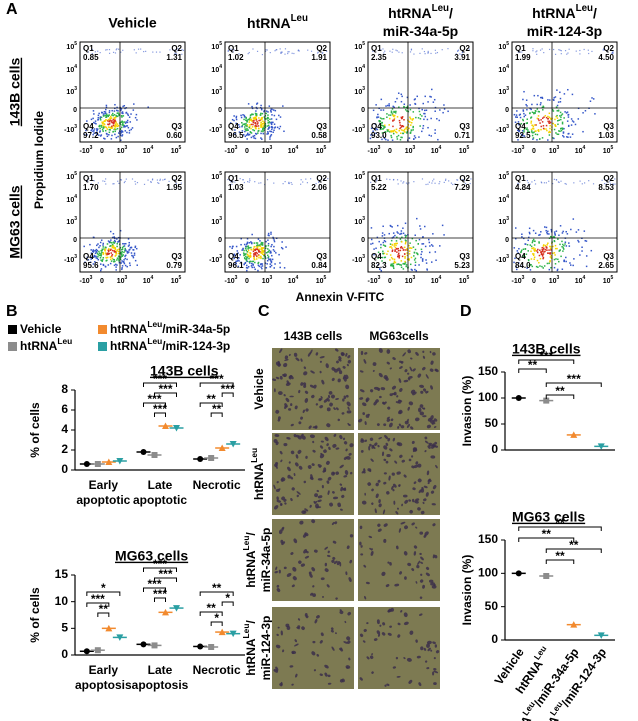 This screenshot has height=721, width=638. Describe the element at coordinates (174, 57) in the screenshot. I see `quadrant-value: 1.31` at that location.